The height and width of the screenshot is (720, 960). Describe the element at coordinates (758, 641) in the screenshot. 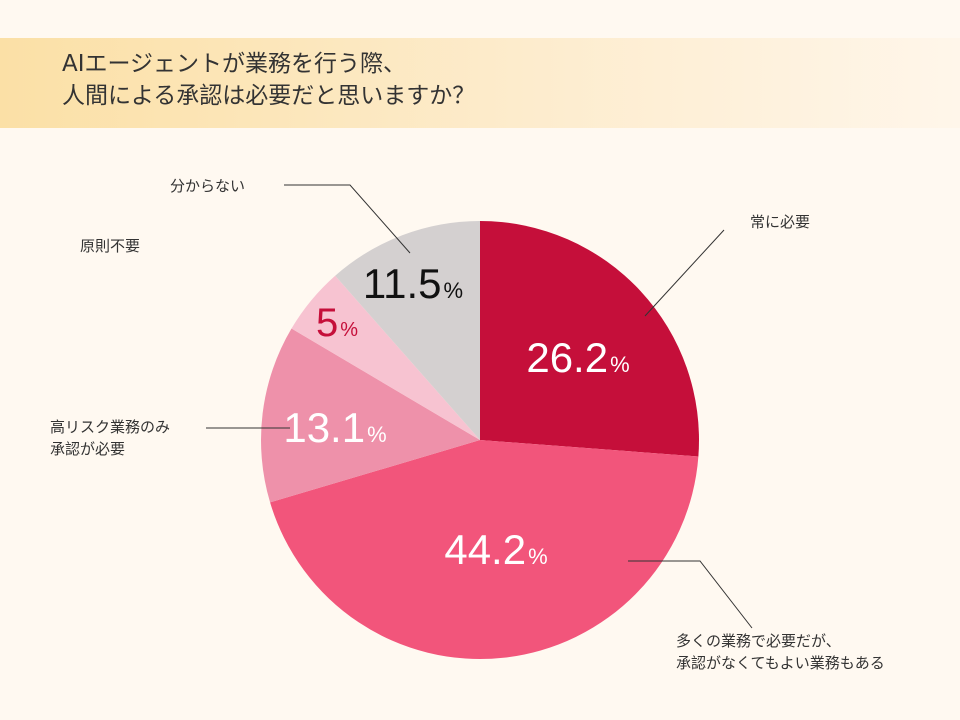

I see `callout-many-line-1: 多くの業務で必要だが、` at that location.